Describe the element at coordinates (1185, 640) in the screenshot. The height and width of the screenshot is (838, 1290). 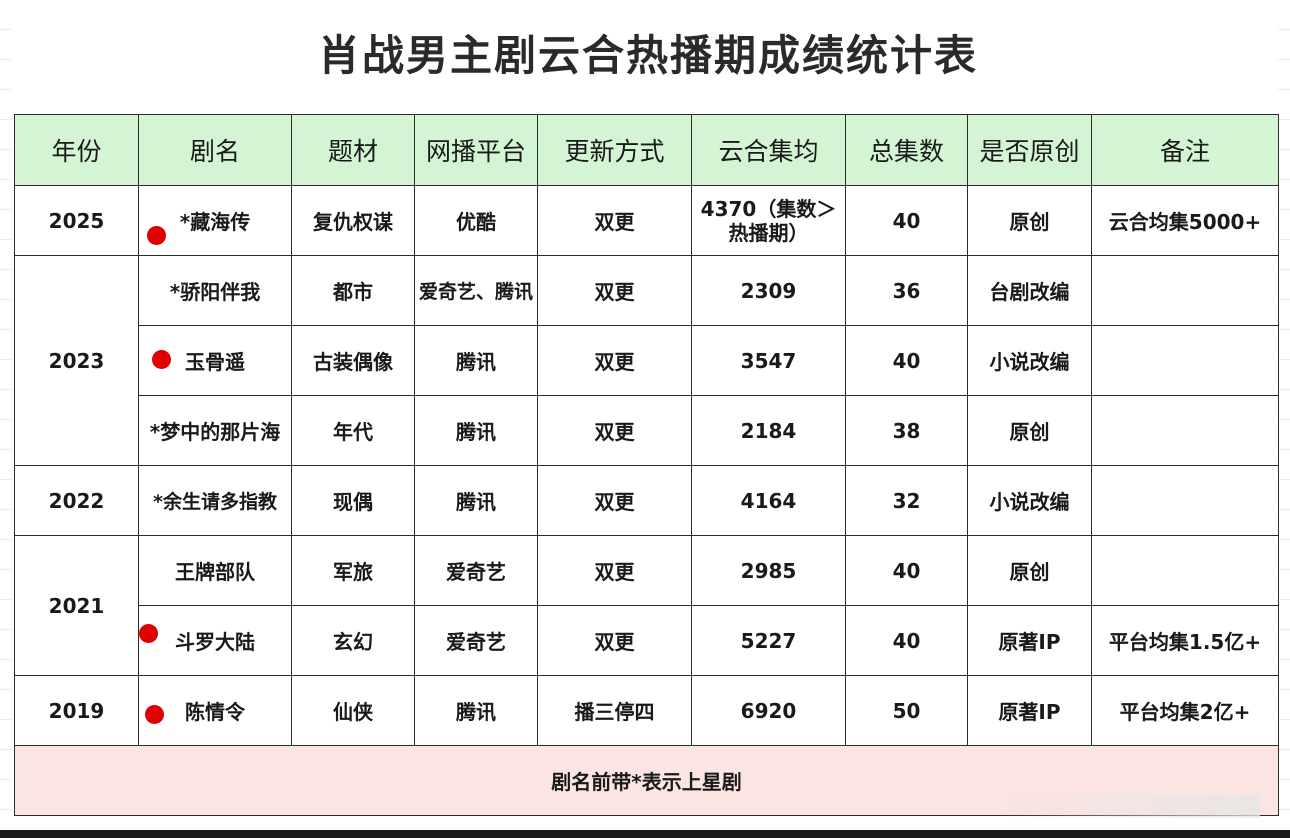
I see `notes-cell: 平台均集1.5亿+` at that location.